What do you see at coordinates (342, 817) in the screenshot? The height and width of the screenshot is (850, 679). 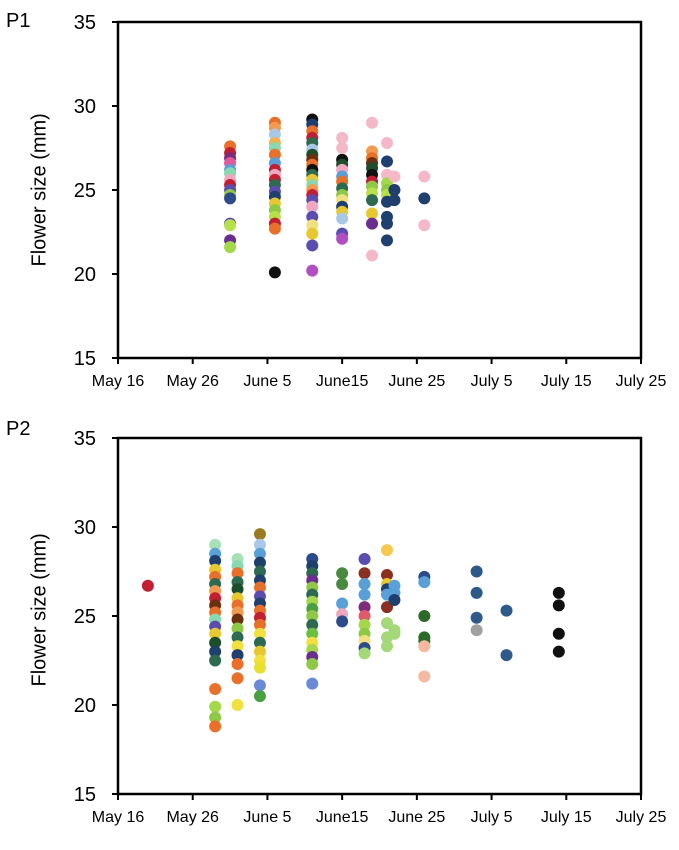 I see `x-tick-label: June15` at bounding box center [342, 817].